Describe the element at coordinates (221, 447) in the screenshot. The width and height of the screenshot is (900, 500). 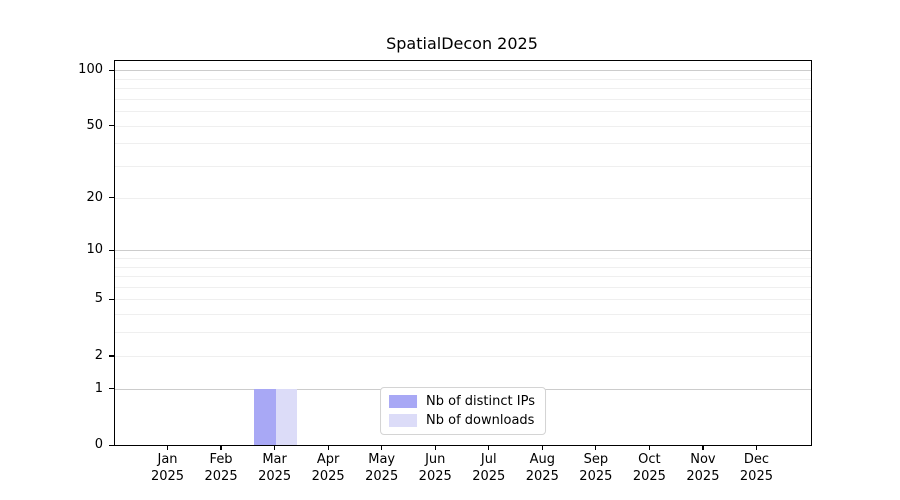
I see `x-tick-mark-feb` at that location.